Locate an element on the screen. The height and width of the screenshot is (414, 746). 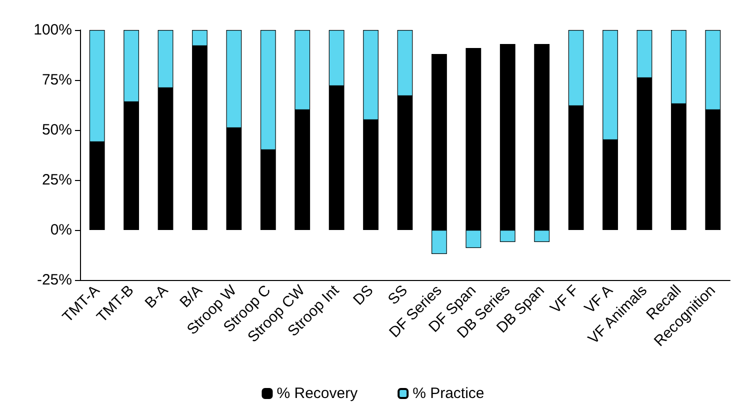
y-tick-label: 100% is located at coordinates (53, 30).